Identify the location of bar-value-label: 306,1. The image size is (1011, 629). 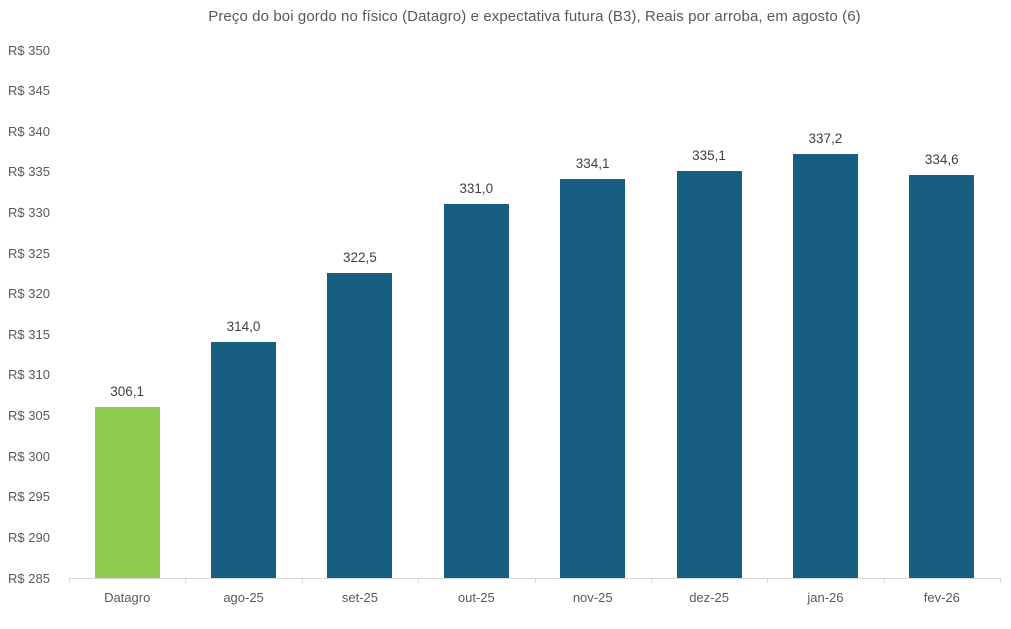
(127, 391).